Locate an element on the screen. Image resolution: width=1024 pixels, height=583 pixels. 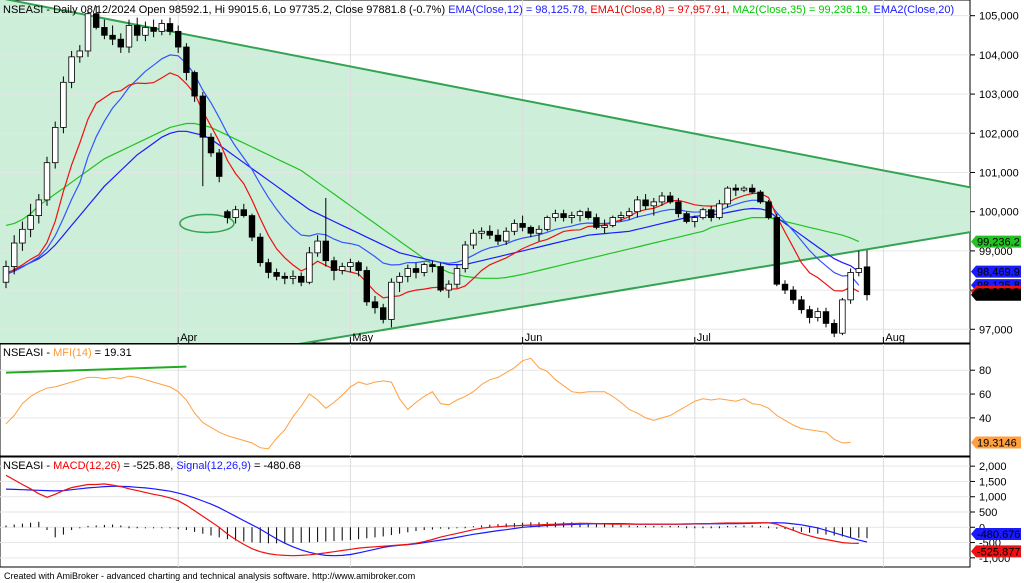
macd-header-macd-value: = -525.88, is located at coordinates (148, 466).